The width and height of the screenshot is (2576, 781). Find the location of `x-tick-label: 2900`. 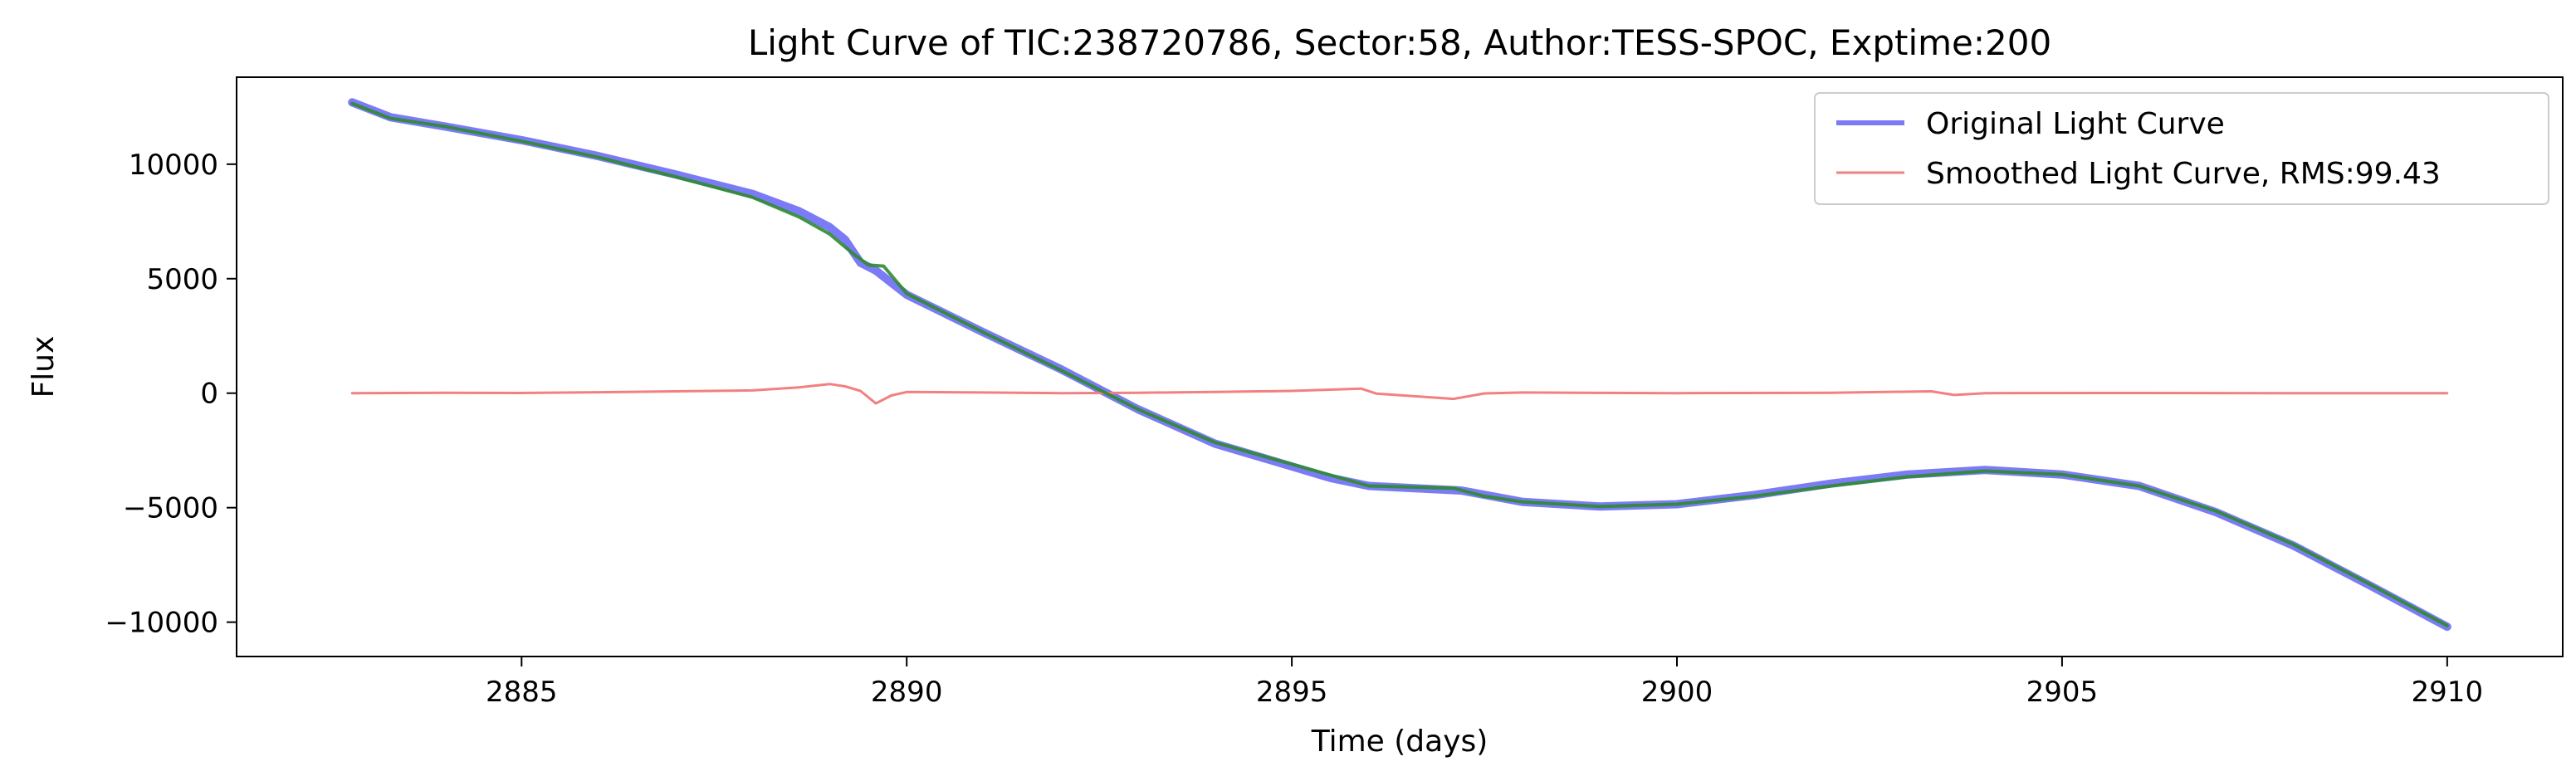

x-tick-label: 2900 is located at coordinates (1677, 692).